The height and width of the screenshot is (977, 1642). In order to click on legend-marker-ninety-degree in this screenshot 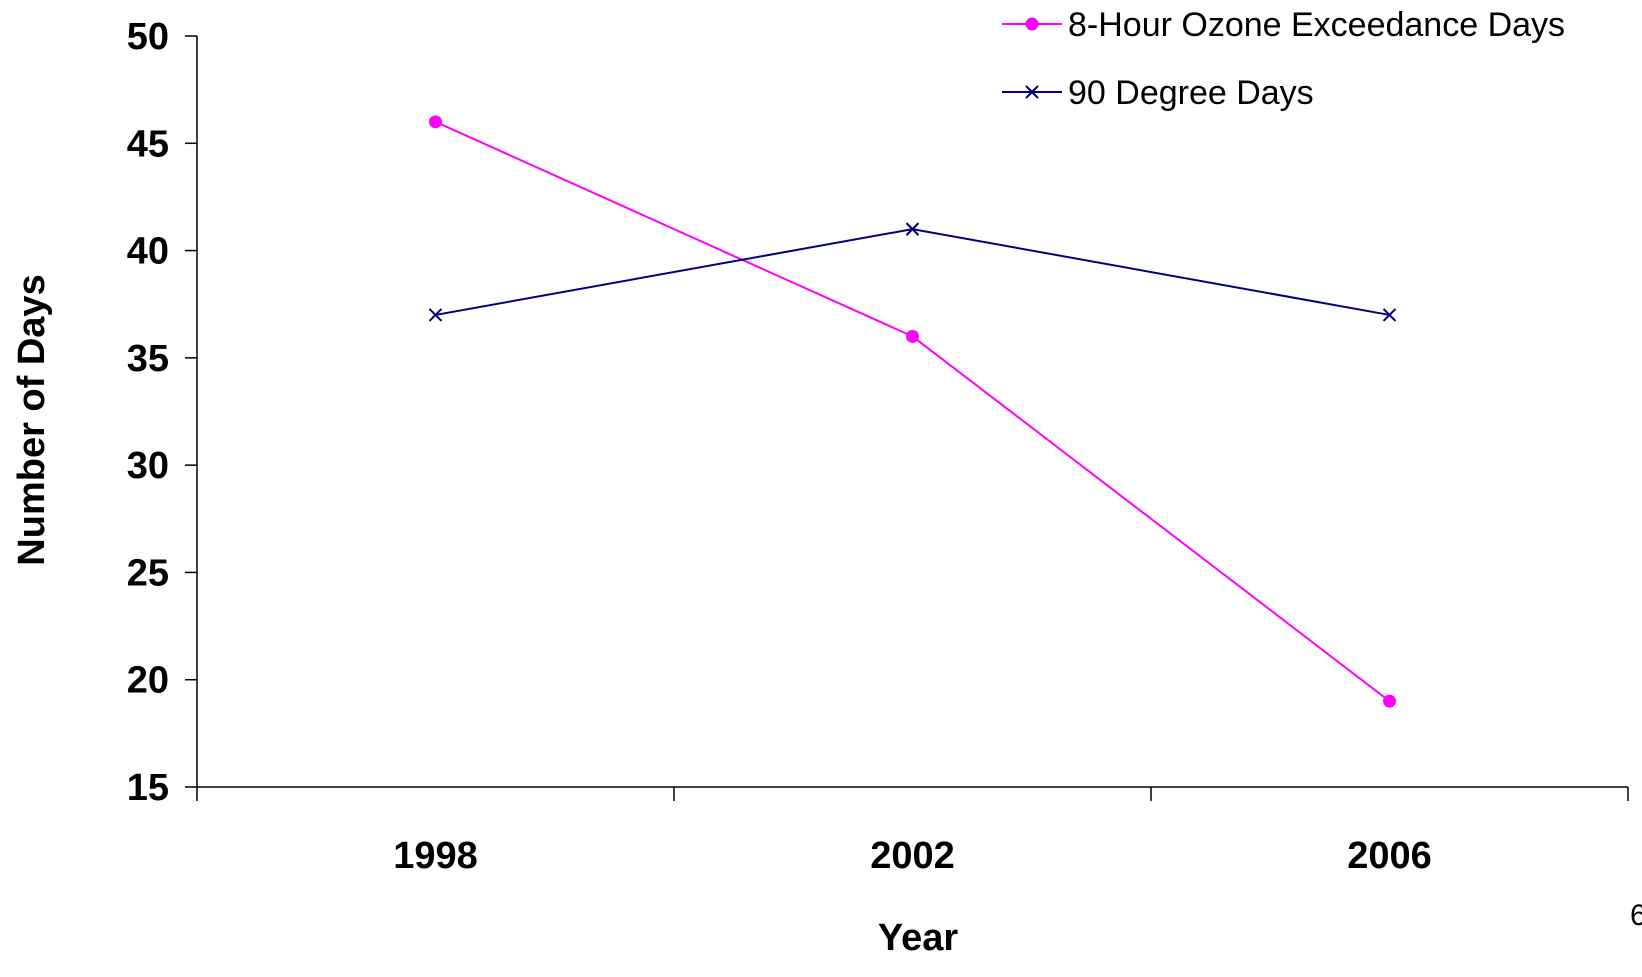, I will do `click(1032, 92)`.